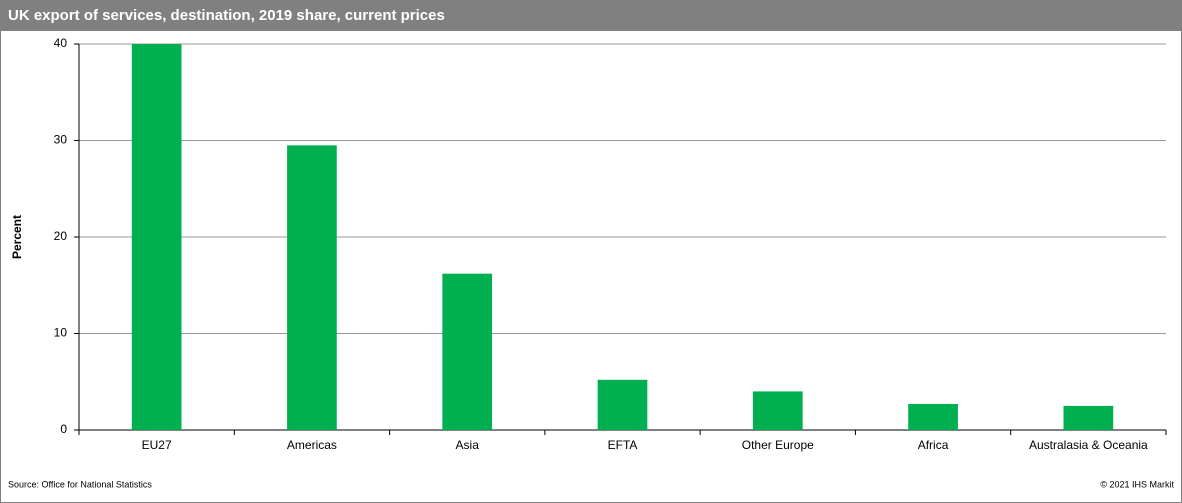 Image resolution: width=1182 pixels, height=503 pixels. I want to click on x-tick-label: EFTA, so click(623, 445).